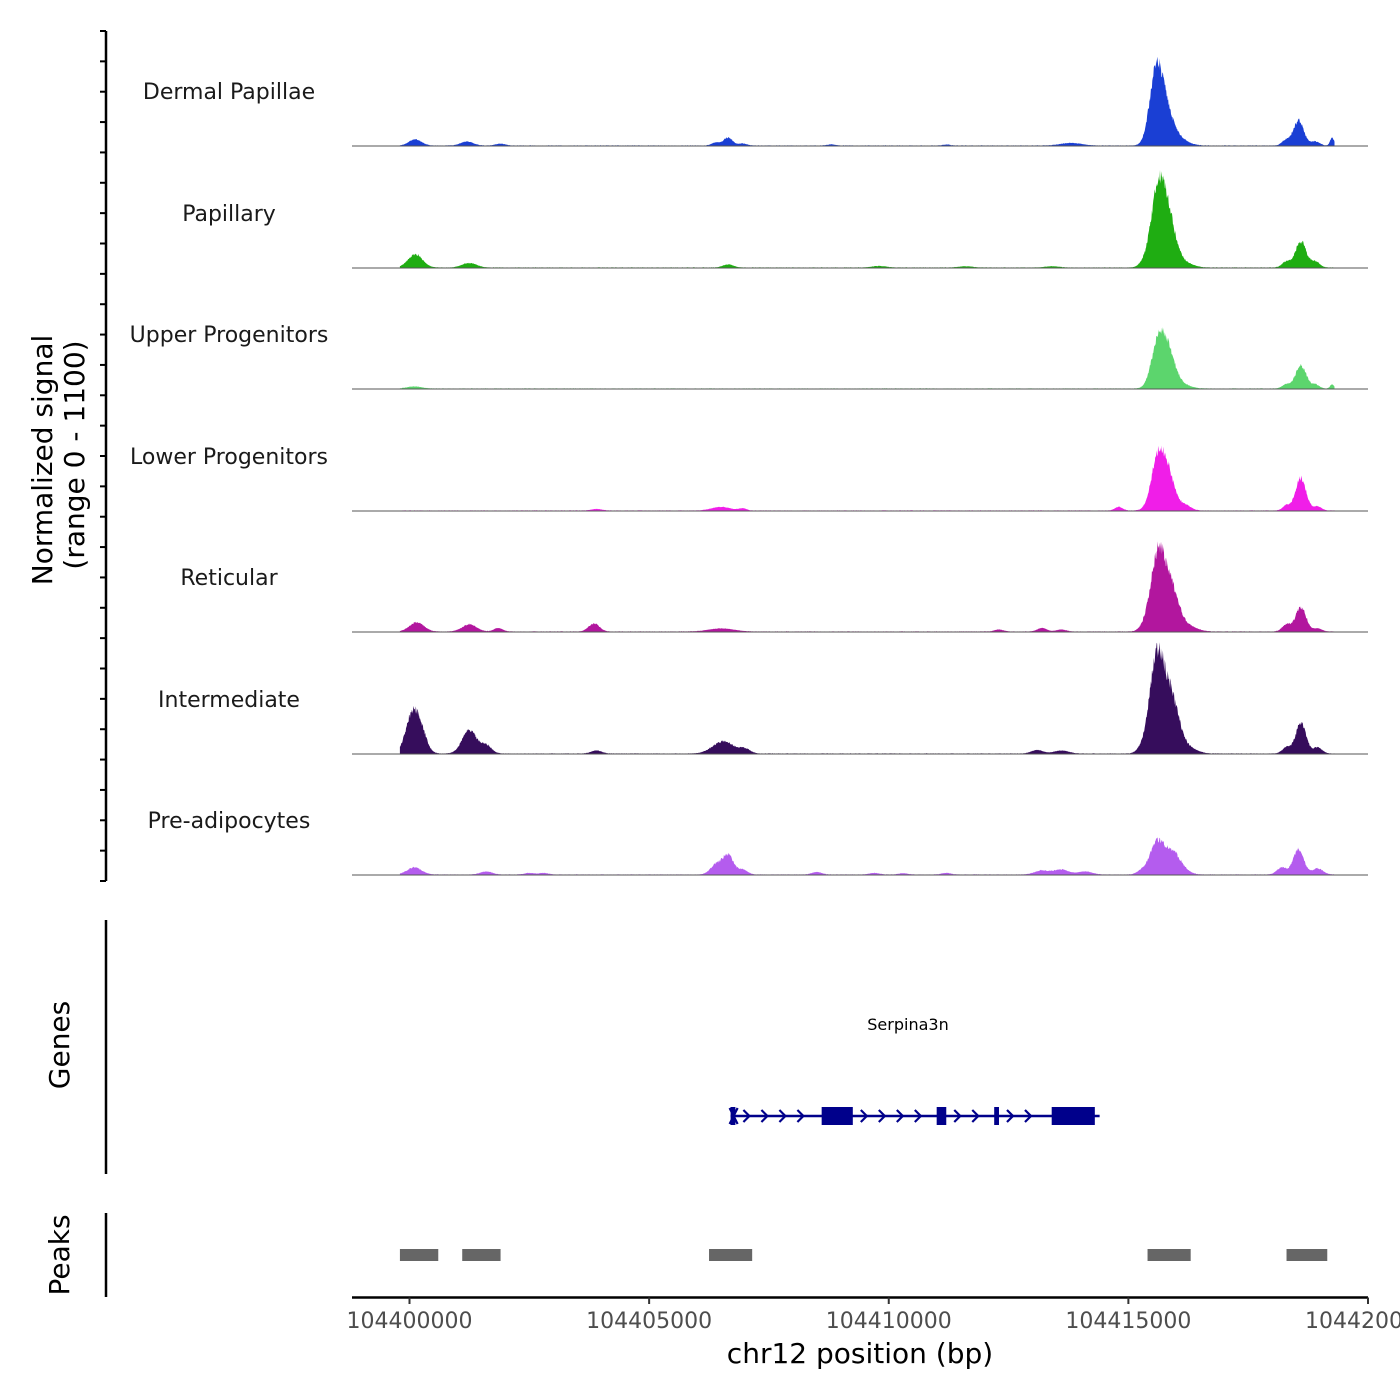 The image size is (1400, 1400). What do you see at coordinates (229, 578) in the screenshot?
I see `track-label-reticular: Reticular` at bounding box center [229, 578].